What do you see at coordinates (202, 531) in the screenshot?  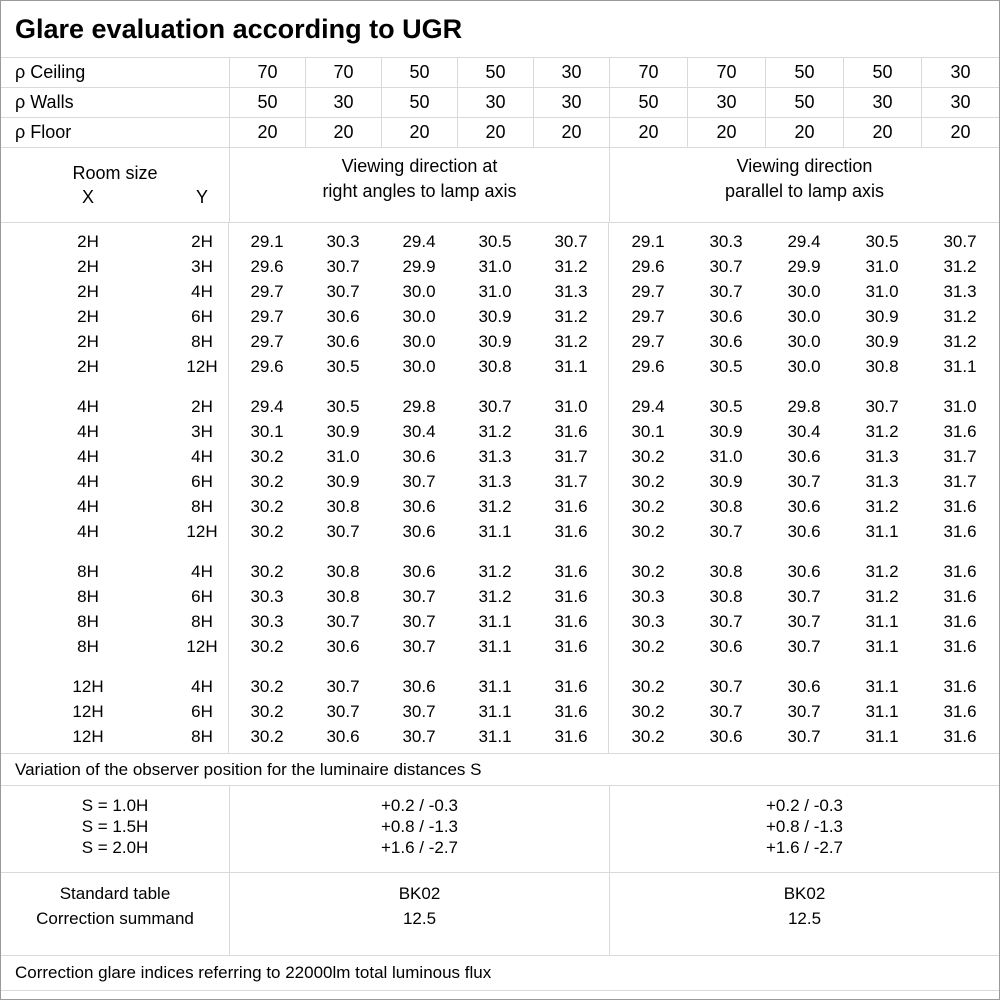 I see `room-size-y-cell: 12H` at bounding box center [202, 531].